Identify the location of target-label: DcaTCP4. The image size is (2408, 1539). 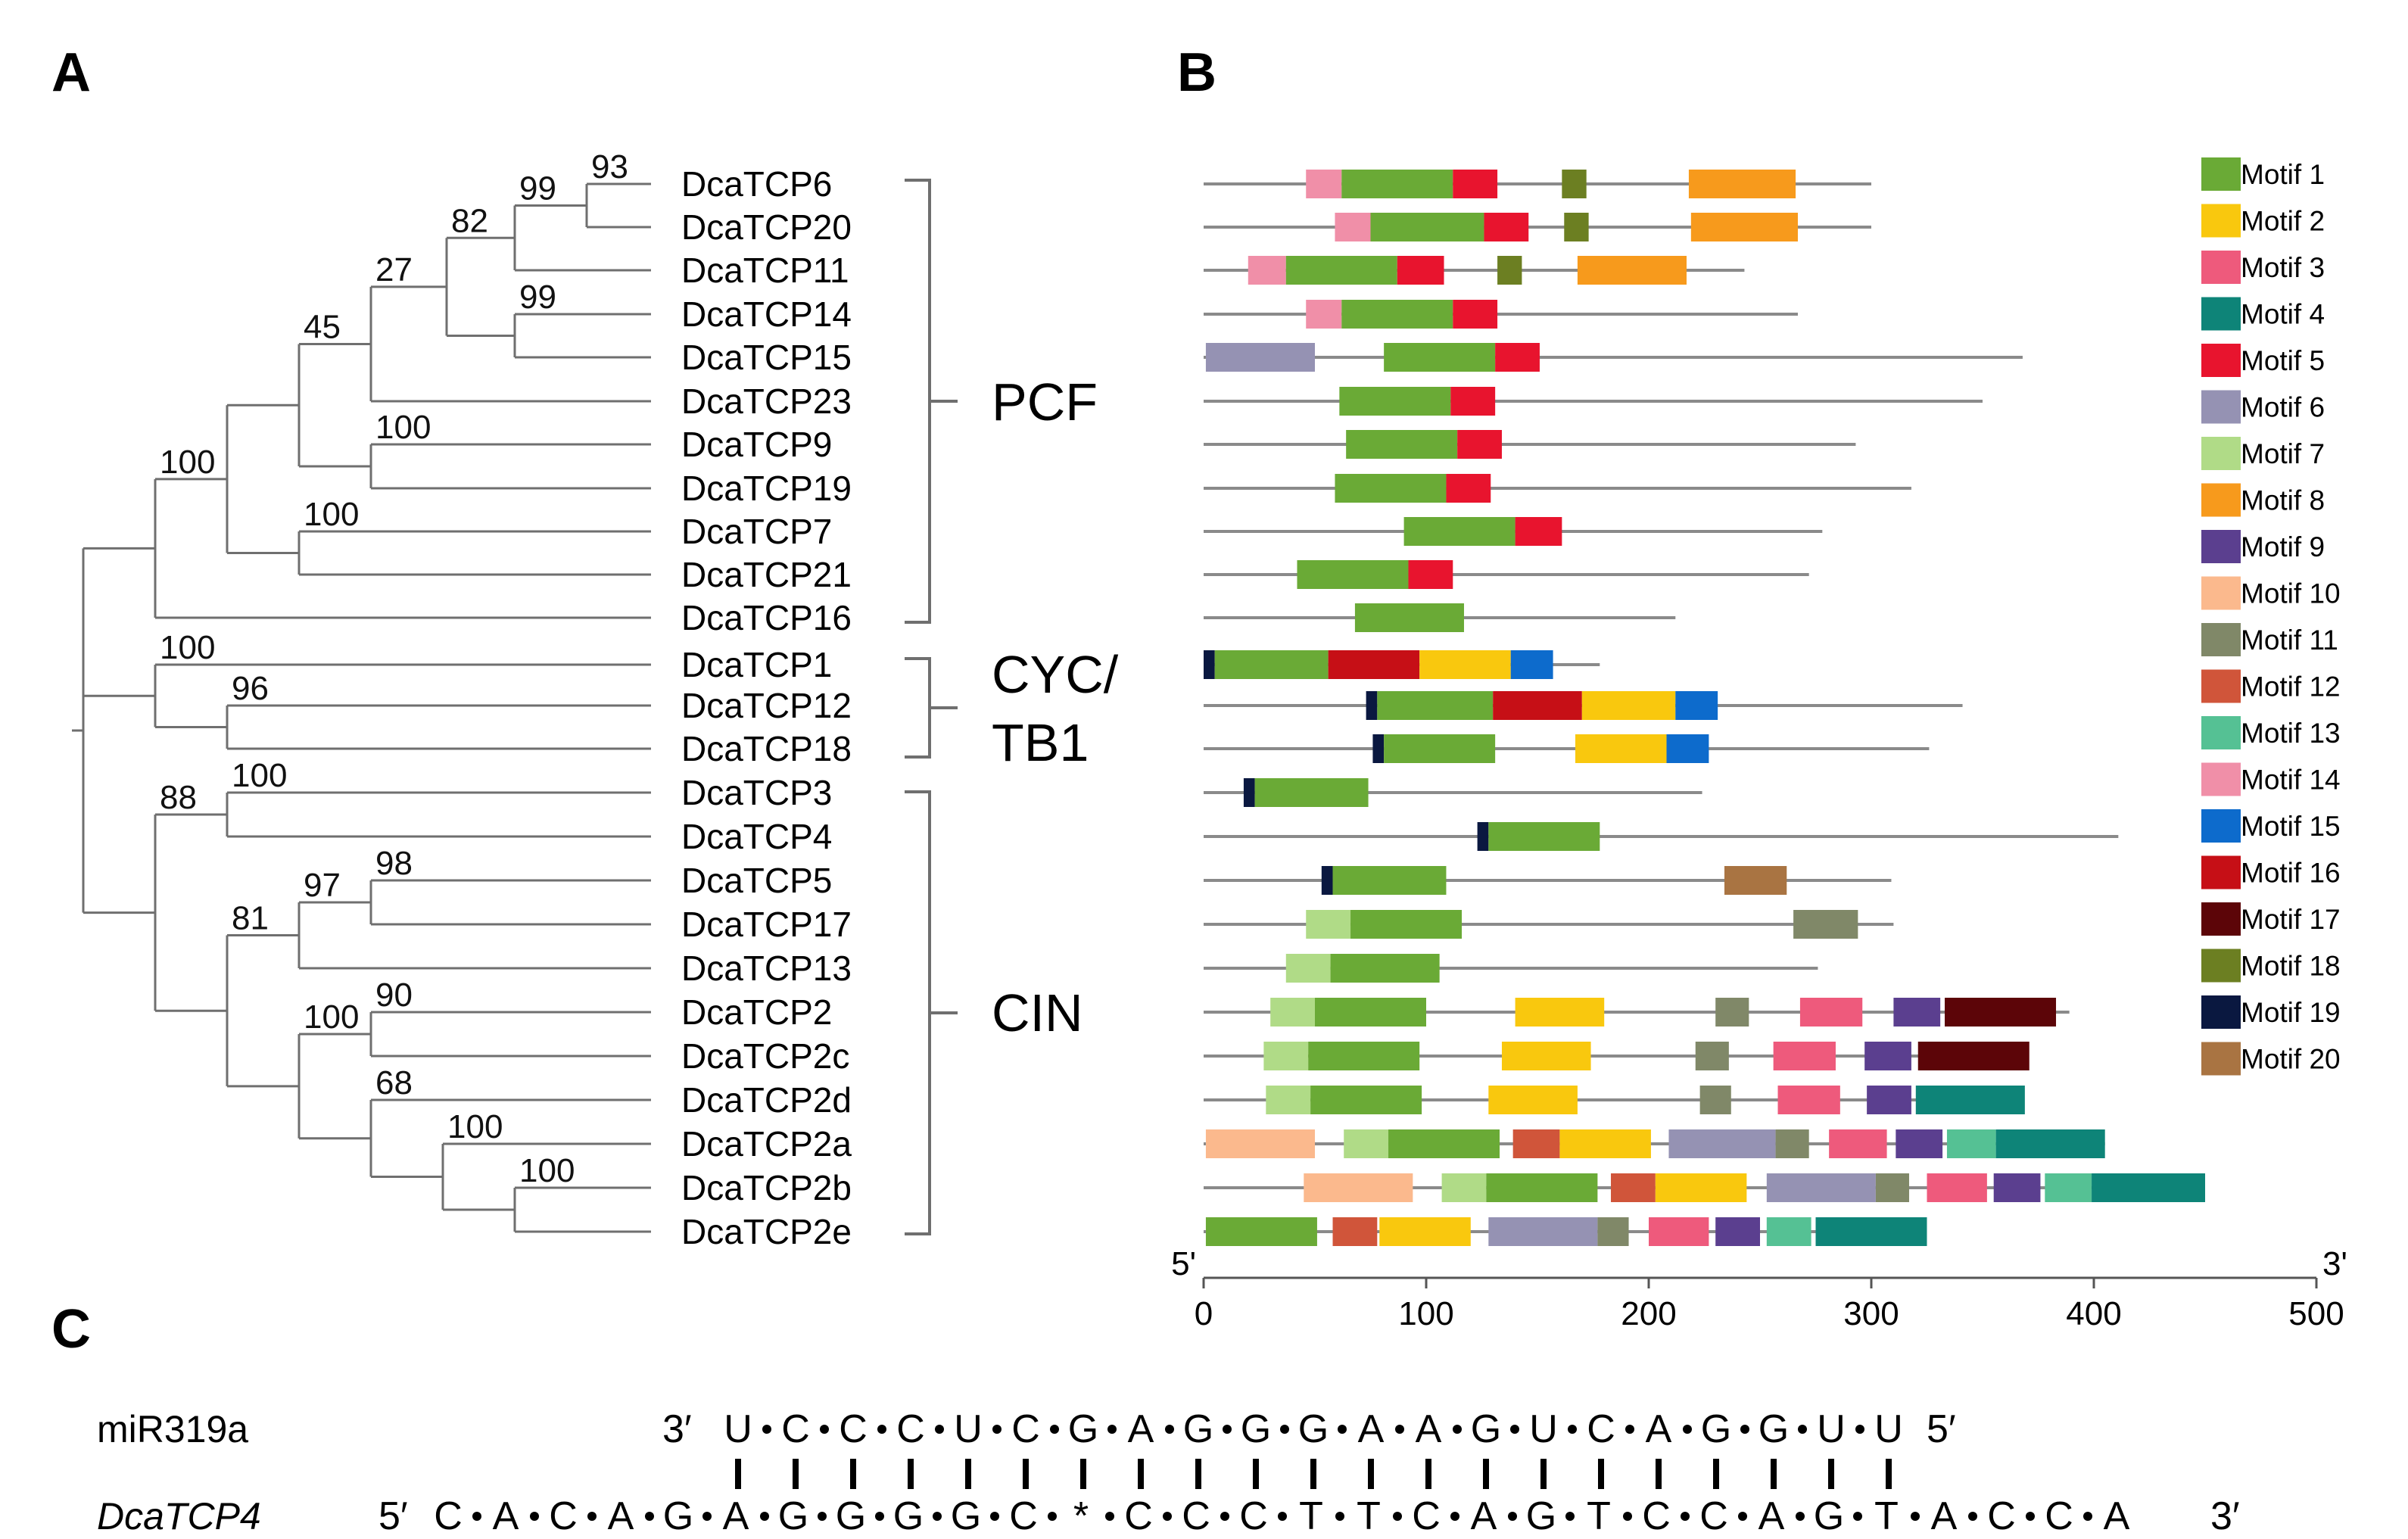
(179, 1516).